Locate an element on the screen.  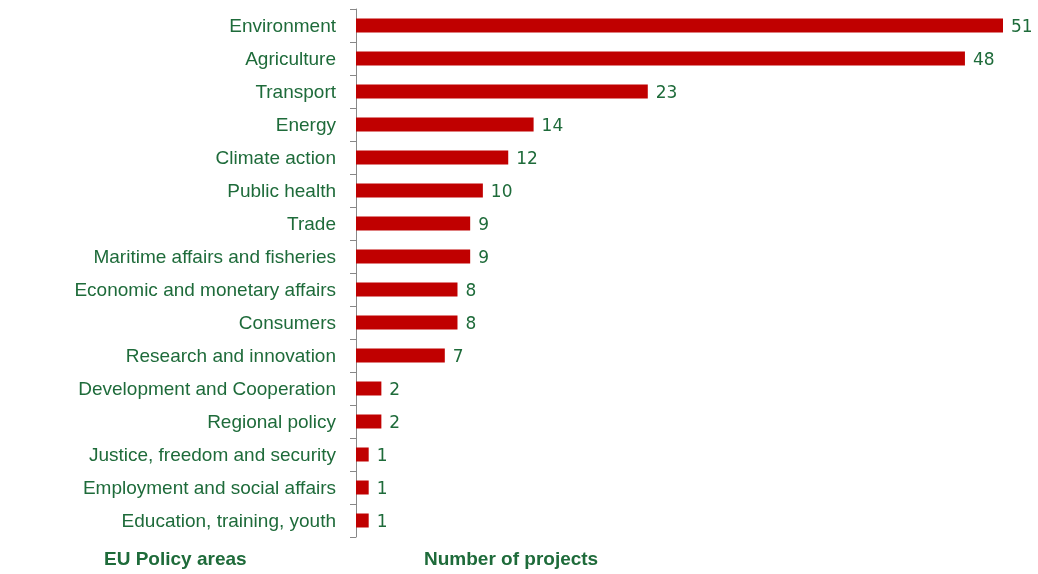
y-tick-label: Education, training, youth is located at coordinates (228, 520).